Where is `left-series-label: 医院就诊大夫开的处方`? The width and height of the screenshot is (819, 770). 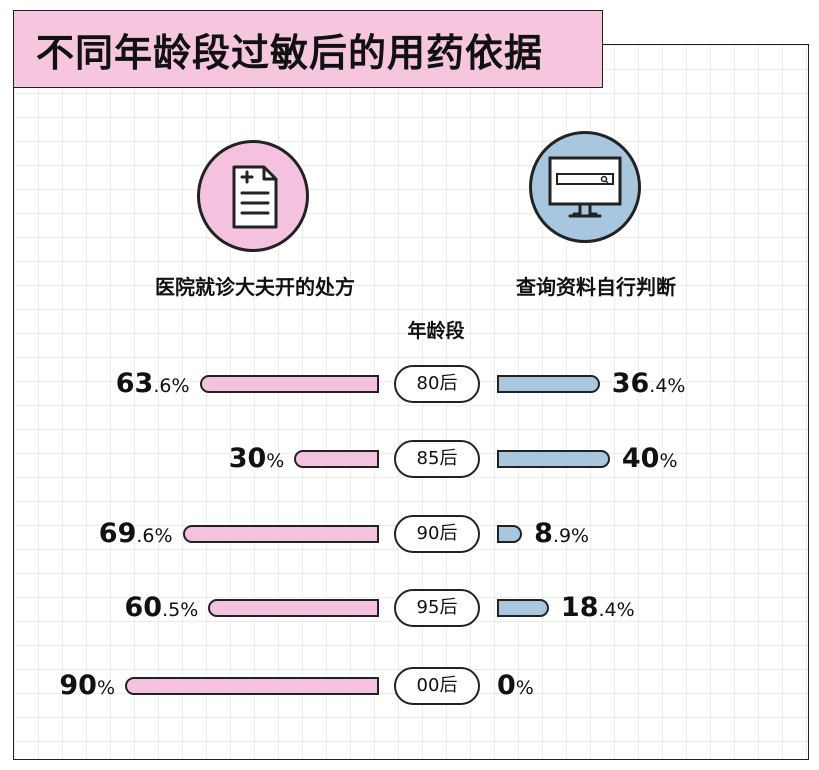
left-series-label: 医院就诊大夫开的处方 is located at coordinates (255, 287).